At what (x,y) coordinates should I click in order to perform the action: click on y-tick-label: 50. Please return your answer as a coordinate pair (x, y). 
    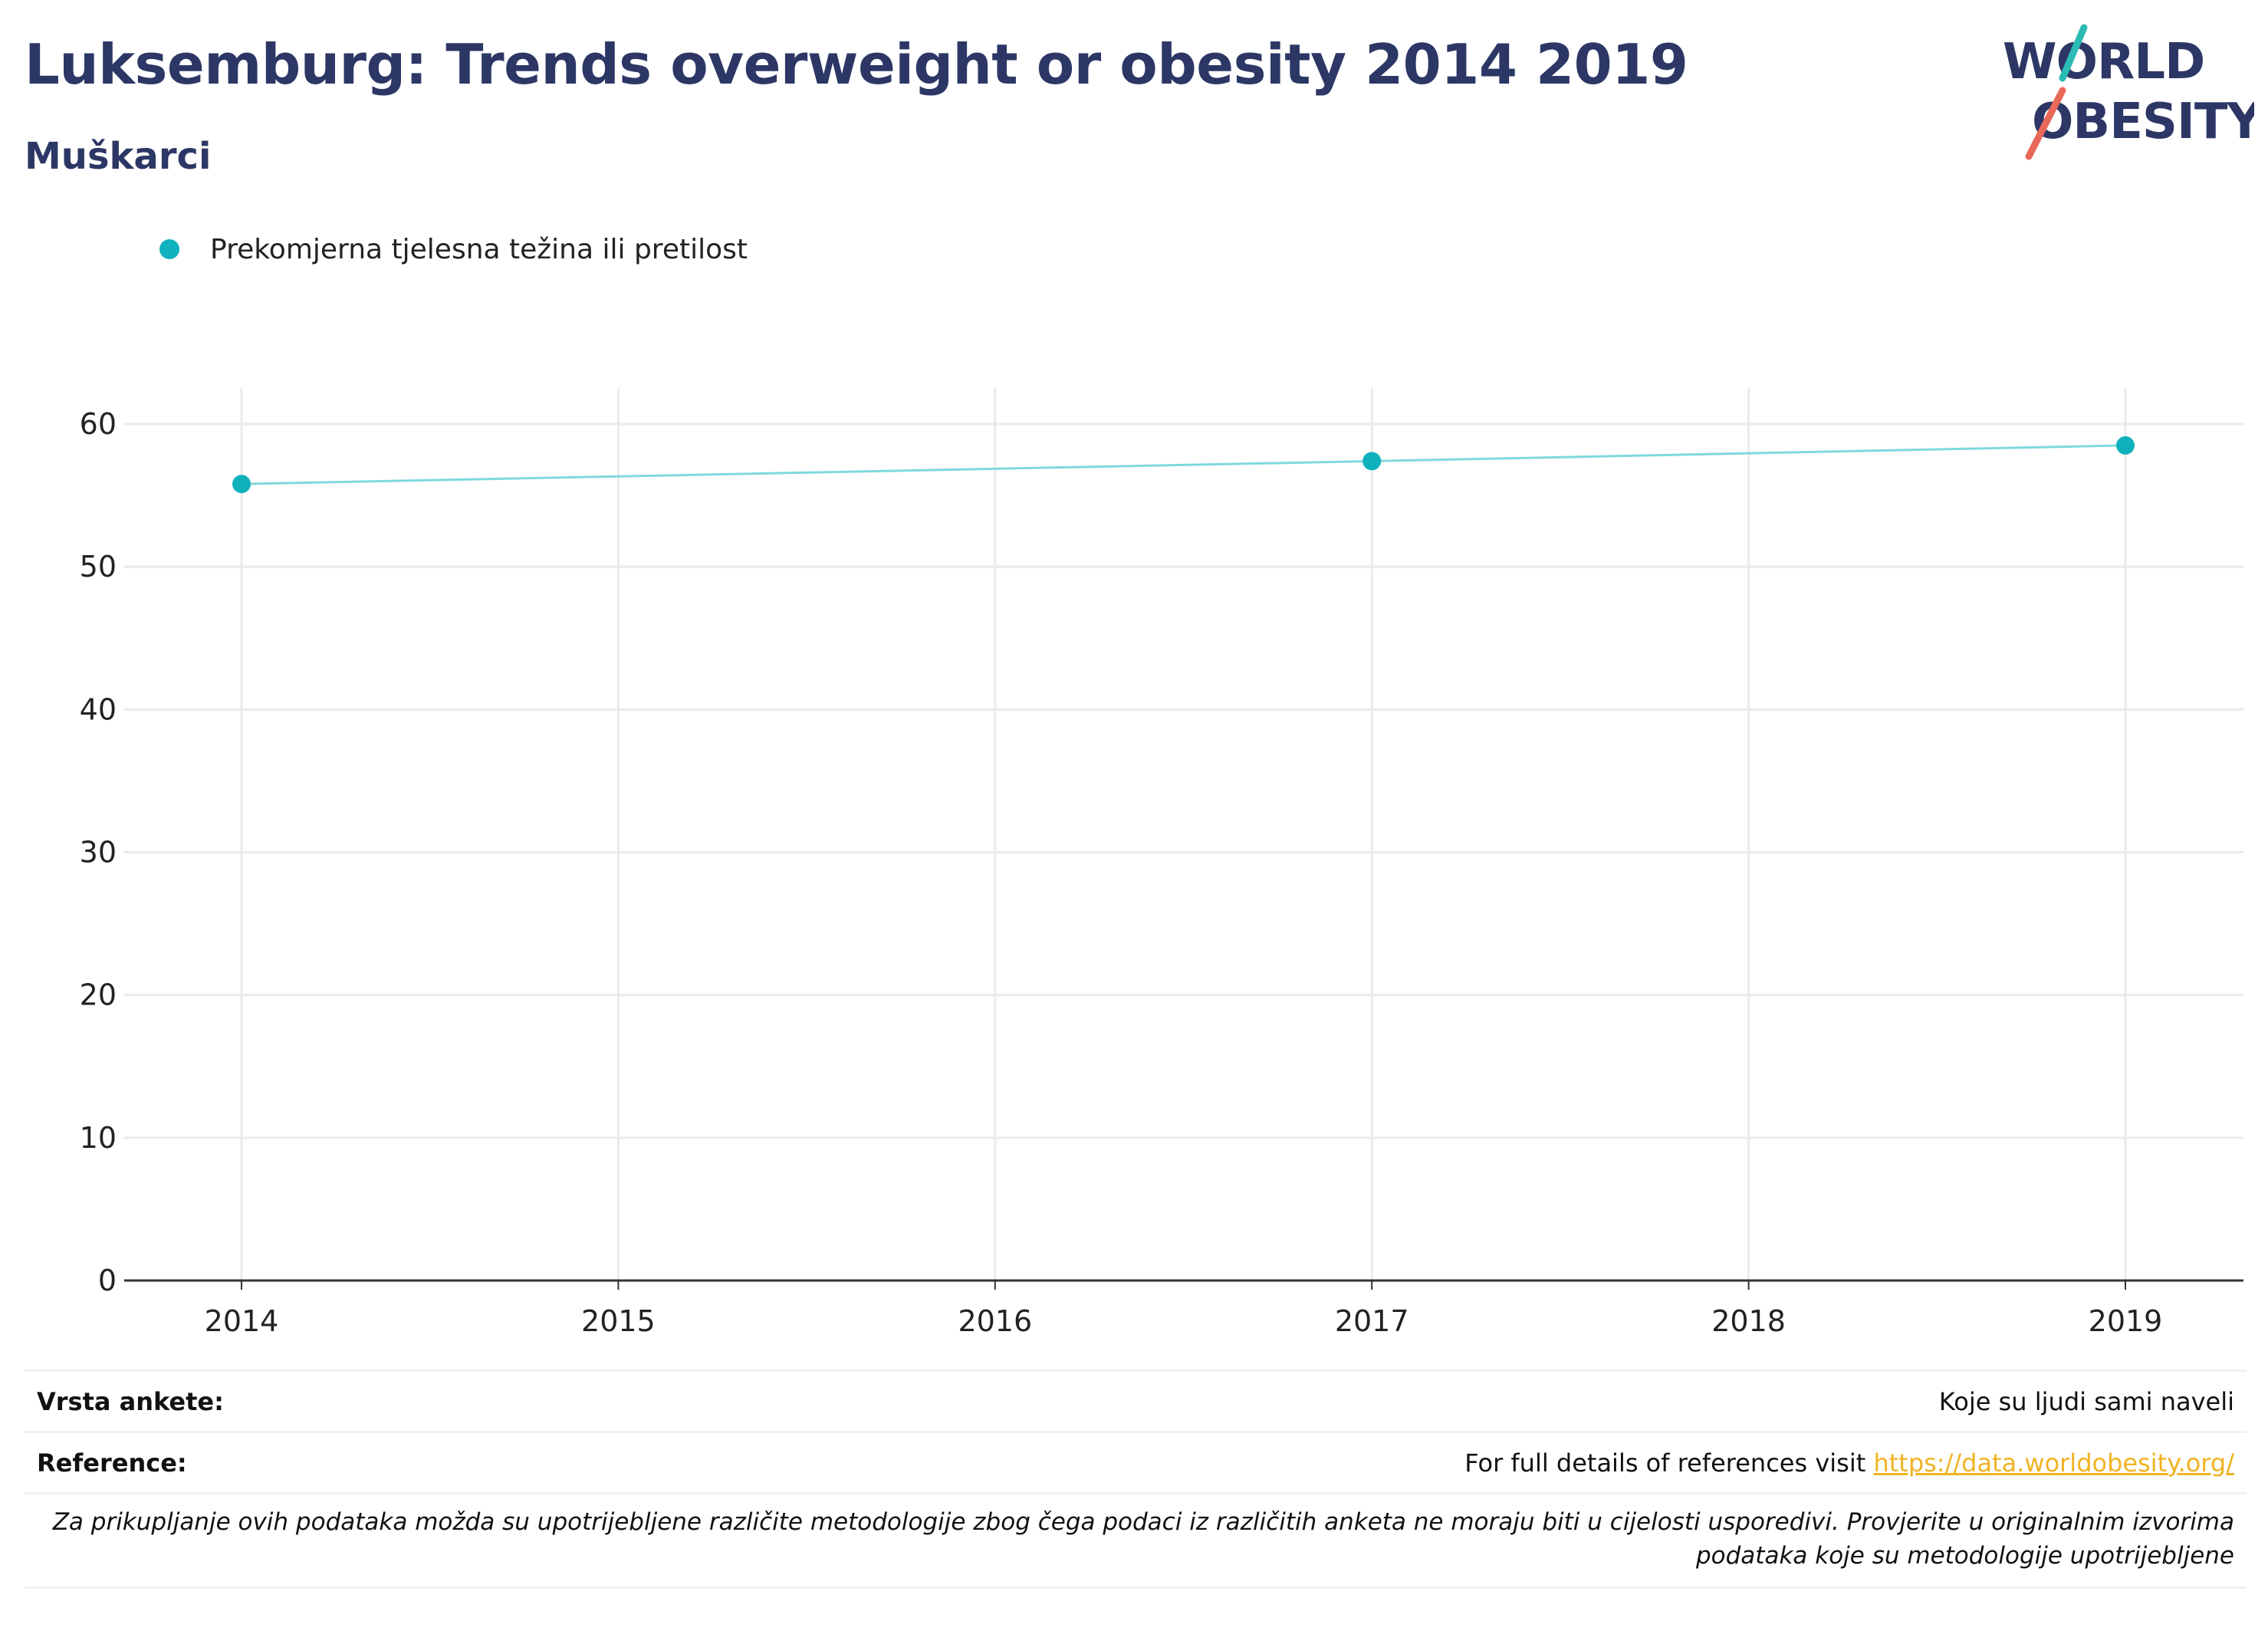
    Looking at the image, I should click on (98, 567).